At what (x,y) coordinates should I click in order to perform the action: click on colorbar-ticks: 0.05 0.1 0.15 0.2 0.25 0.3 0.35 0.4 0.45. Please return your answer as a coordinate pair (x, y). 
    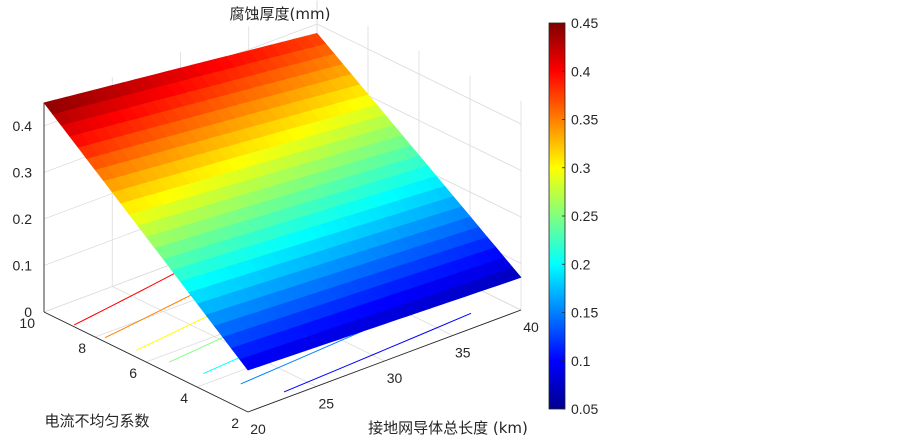
    Looking at the image, I should click on (580, 216).